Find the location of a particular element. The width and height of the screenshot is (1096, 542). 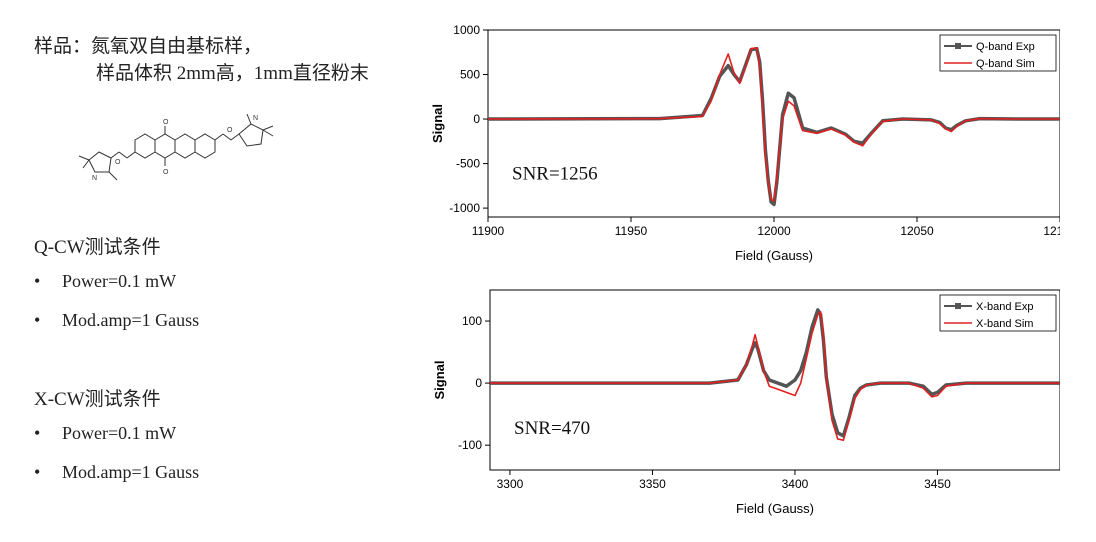

legend-label: Q-band Sim is located at coordinates (1005, 64).